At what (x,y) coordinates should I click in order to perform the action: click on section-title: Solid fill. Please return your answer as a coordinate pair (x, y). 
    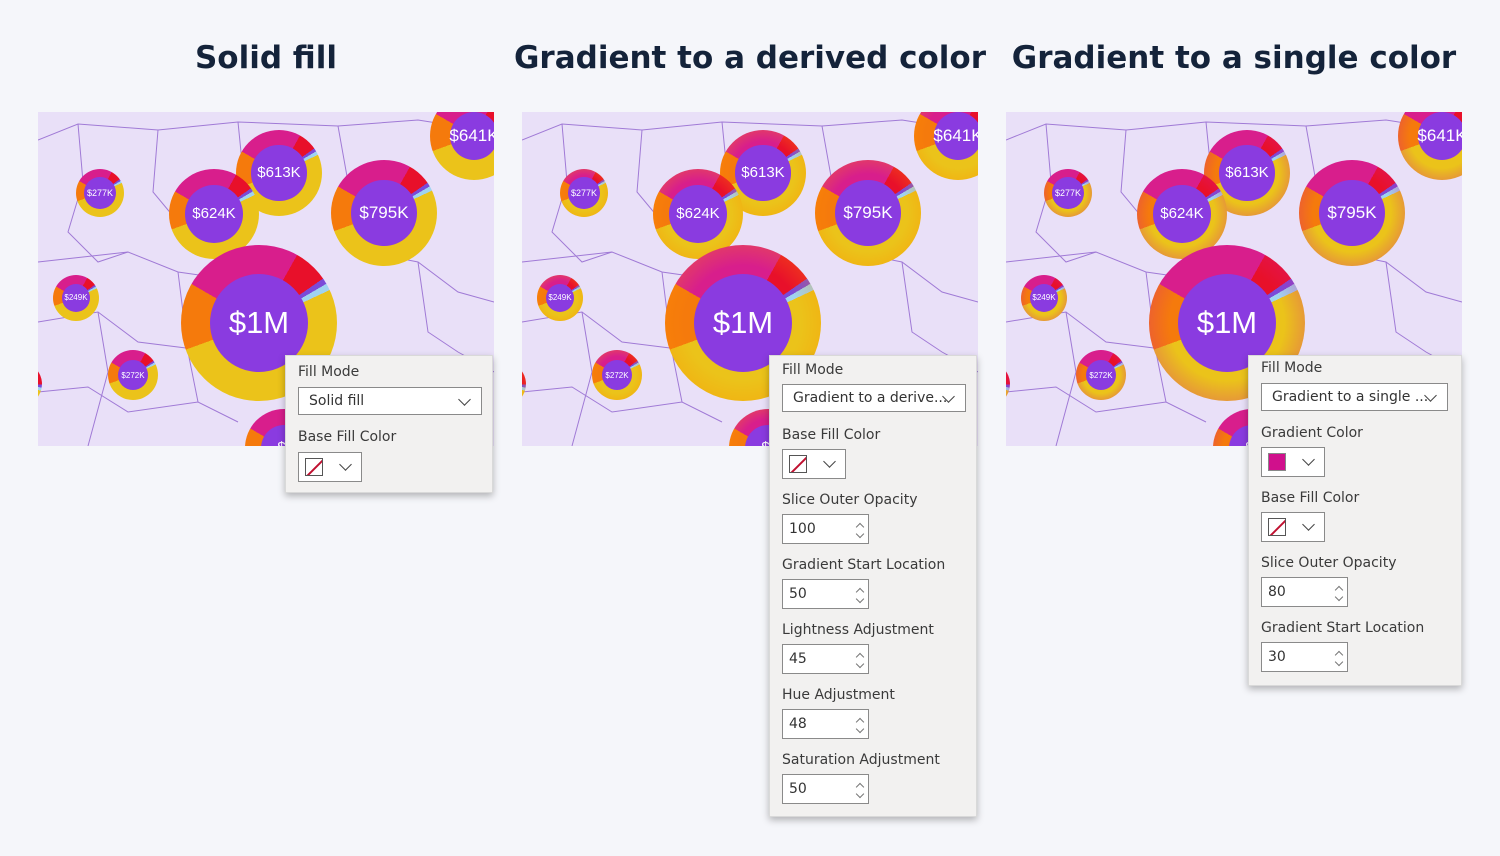
    Looking at the image, I should click on (266, 58).